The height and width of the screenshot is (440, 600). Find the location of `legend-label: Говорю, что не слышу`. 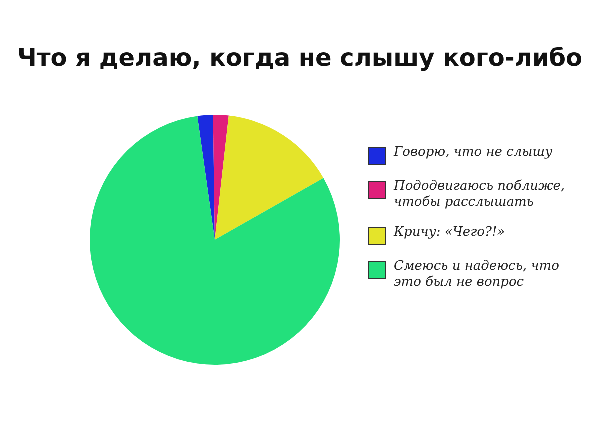

legend-label: Говорю, что не слышу is located at coordinates (473, 153).